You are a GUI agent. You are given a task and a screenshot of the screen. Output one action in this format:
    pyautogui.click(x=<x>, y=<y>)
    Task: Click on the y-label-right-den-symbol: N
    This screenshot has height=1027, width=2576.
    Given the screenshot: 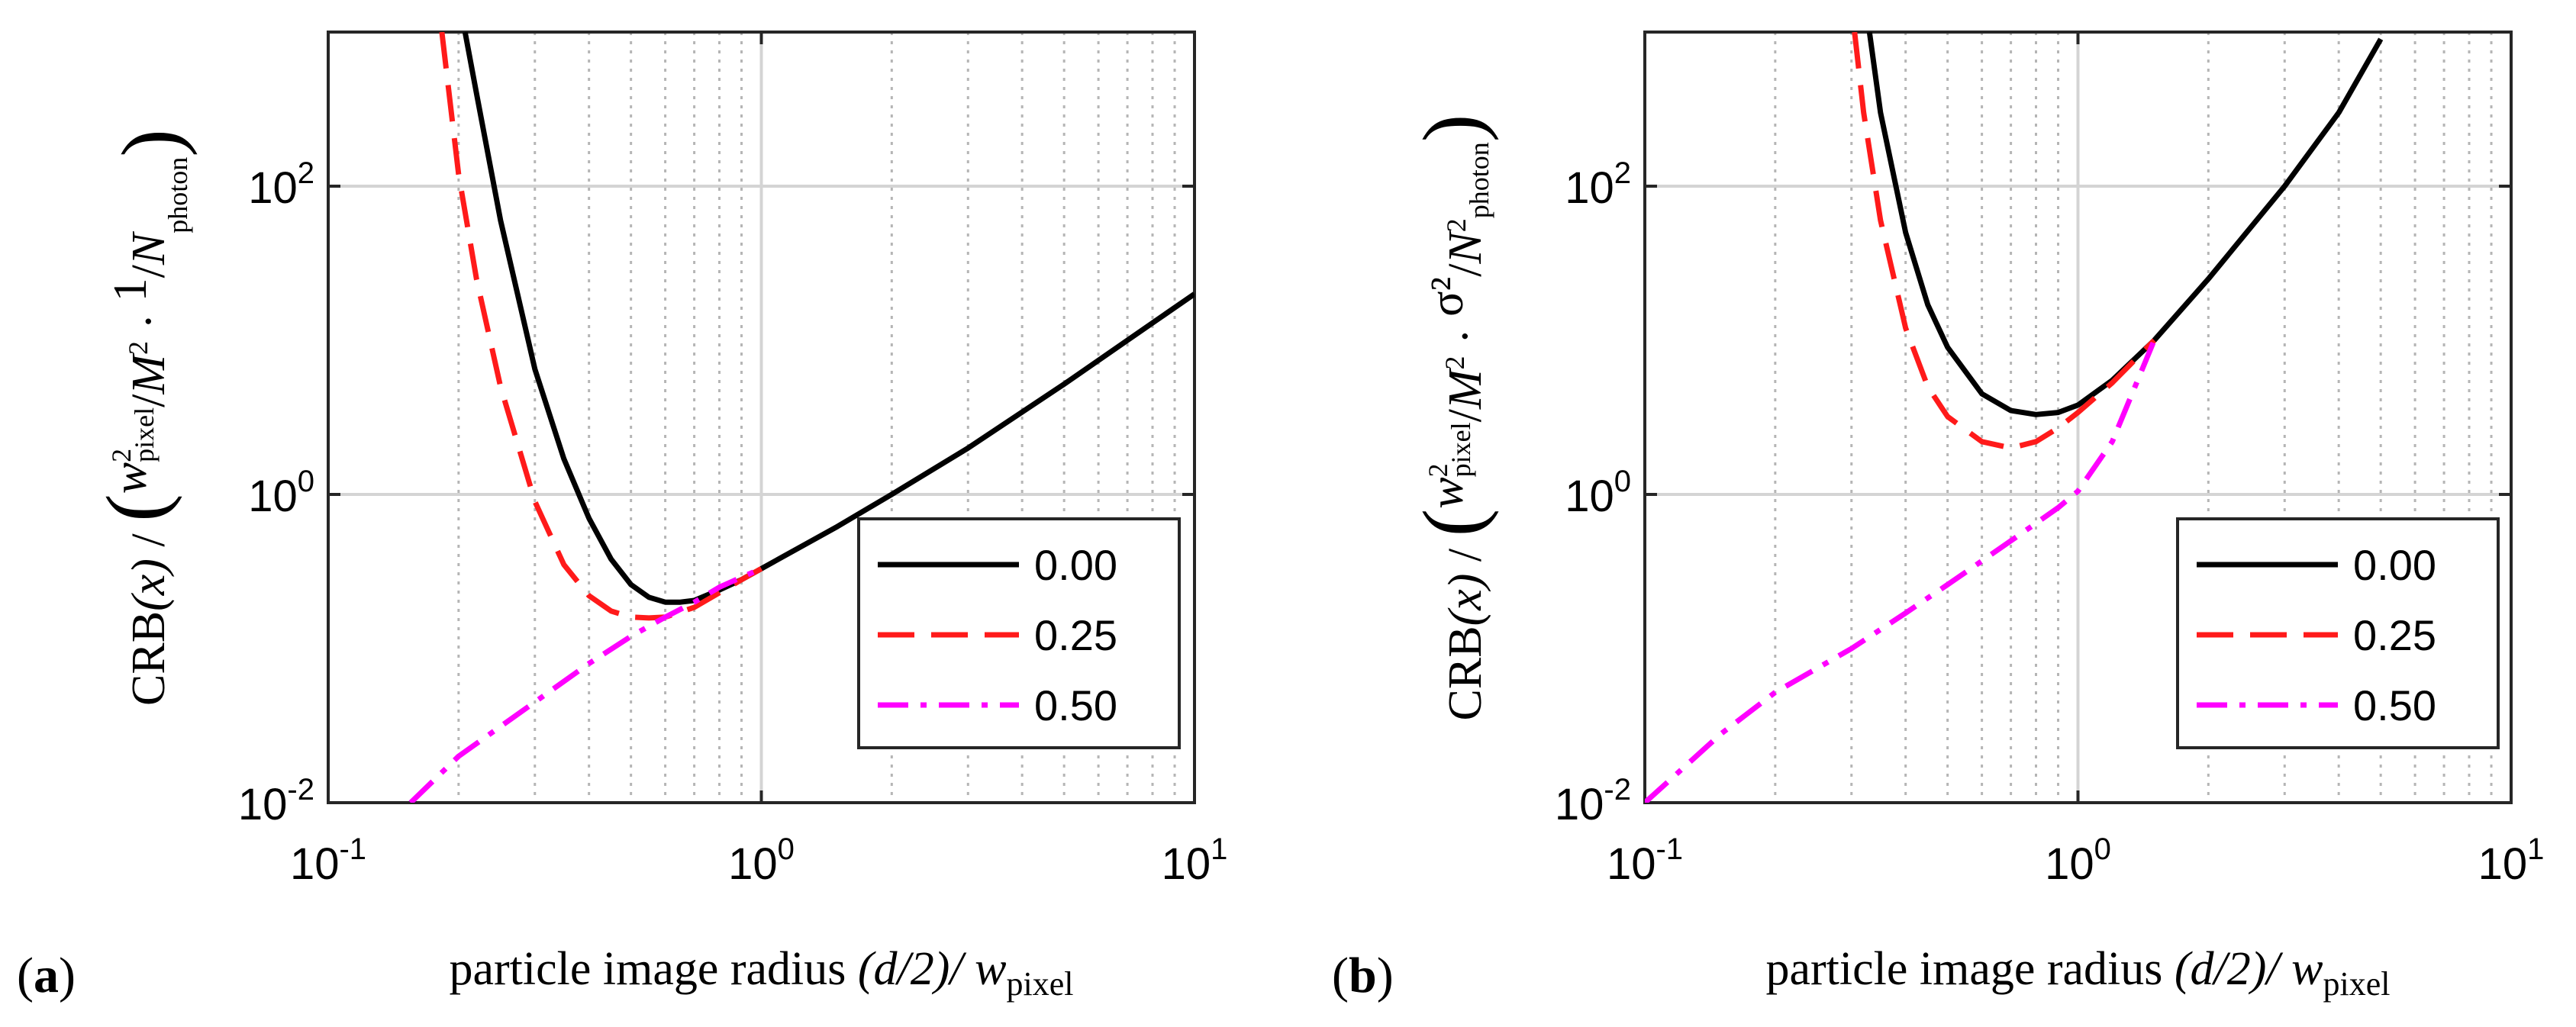 What is the action you would take?
    pyautogui.click(x=1466, y=247)
    